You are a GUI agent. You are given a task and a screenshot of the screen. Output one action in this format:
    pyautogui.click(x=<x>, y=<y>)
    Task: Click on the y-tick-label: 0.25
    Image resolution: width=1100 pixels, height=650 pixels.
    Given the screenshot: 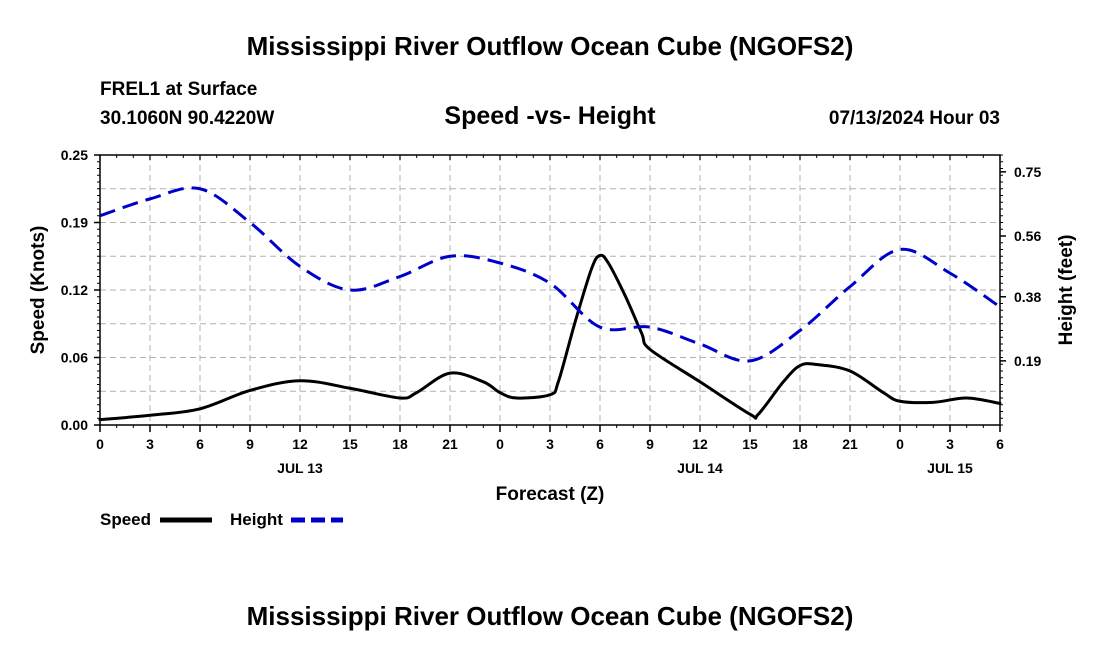 What is the action you would take?
    pyautogui.click(x=74, y=155)
    